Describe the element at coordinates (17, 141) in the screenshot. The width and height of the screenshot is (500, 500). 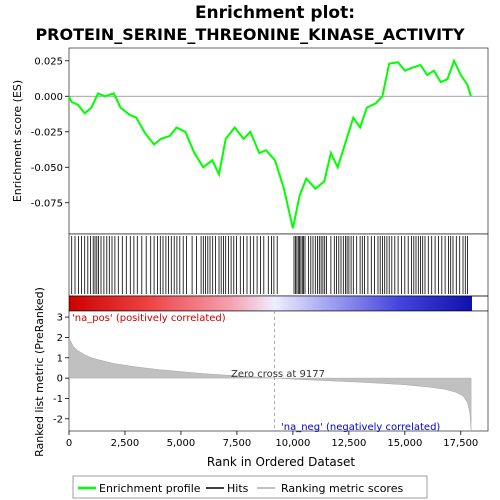
I see `es-y-axis-label: Enrichment score (ES)` at that location.